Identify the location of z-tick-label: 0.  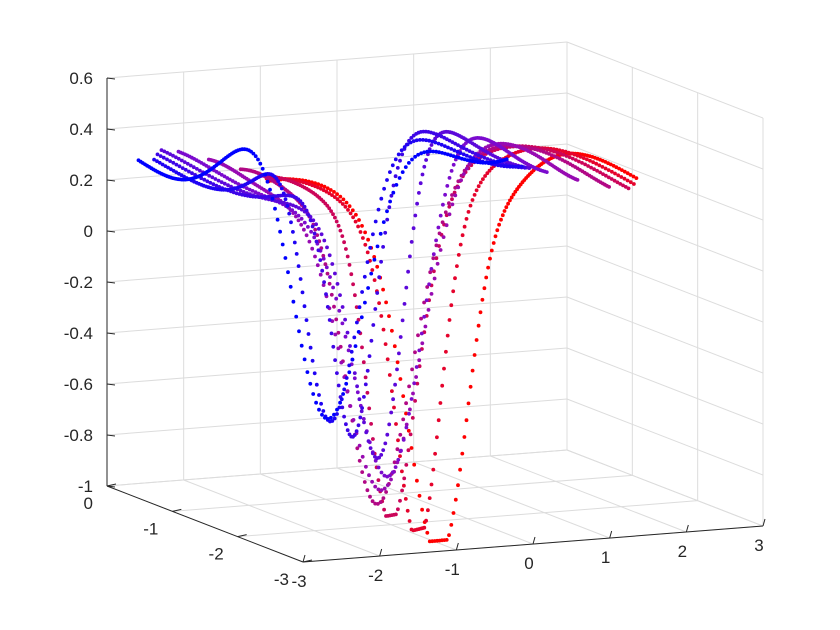
(88, 231).